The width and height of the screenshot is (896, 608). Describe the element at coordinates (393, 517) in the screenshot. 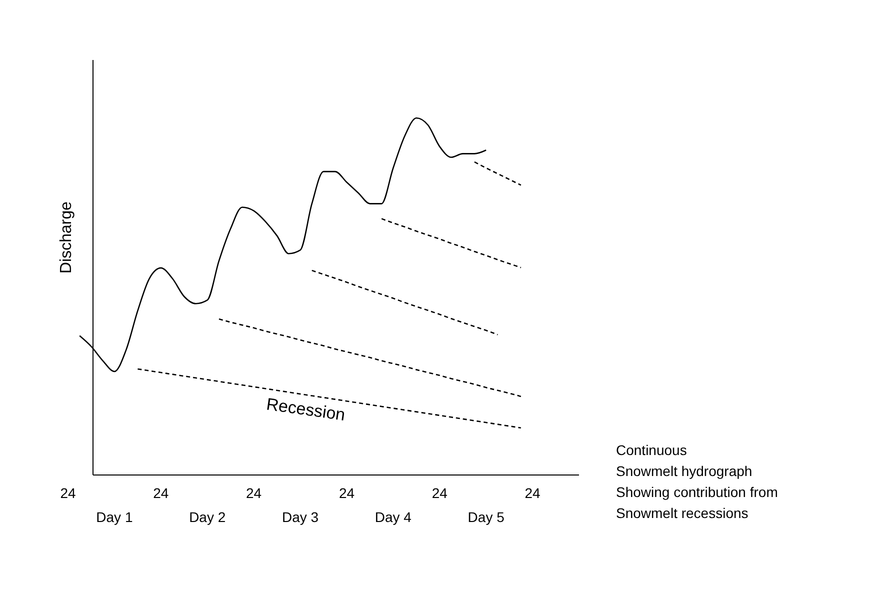

I see `text: Day 4` at that location.